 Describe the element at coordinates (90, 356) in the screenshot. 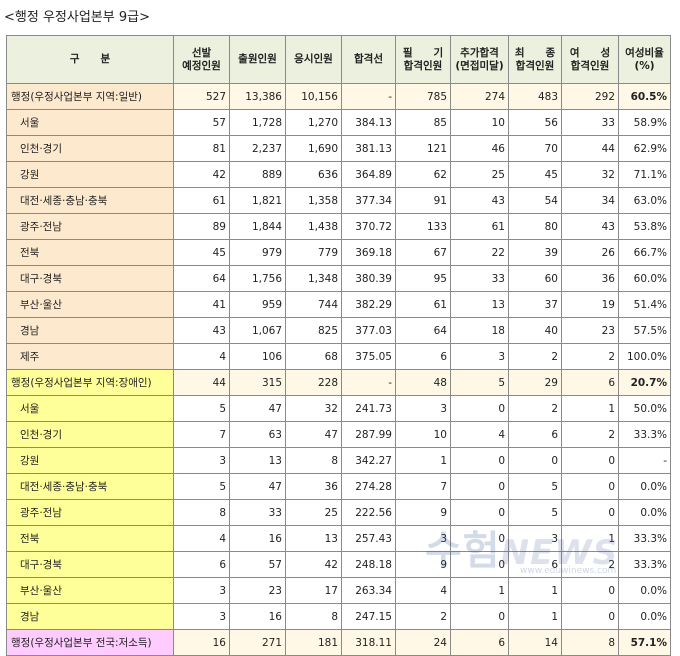

I see `region-label: 제주` at that location.